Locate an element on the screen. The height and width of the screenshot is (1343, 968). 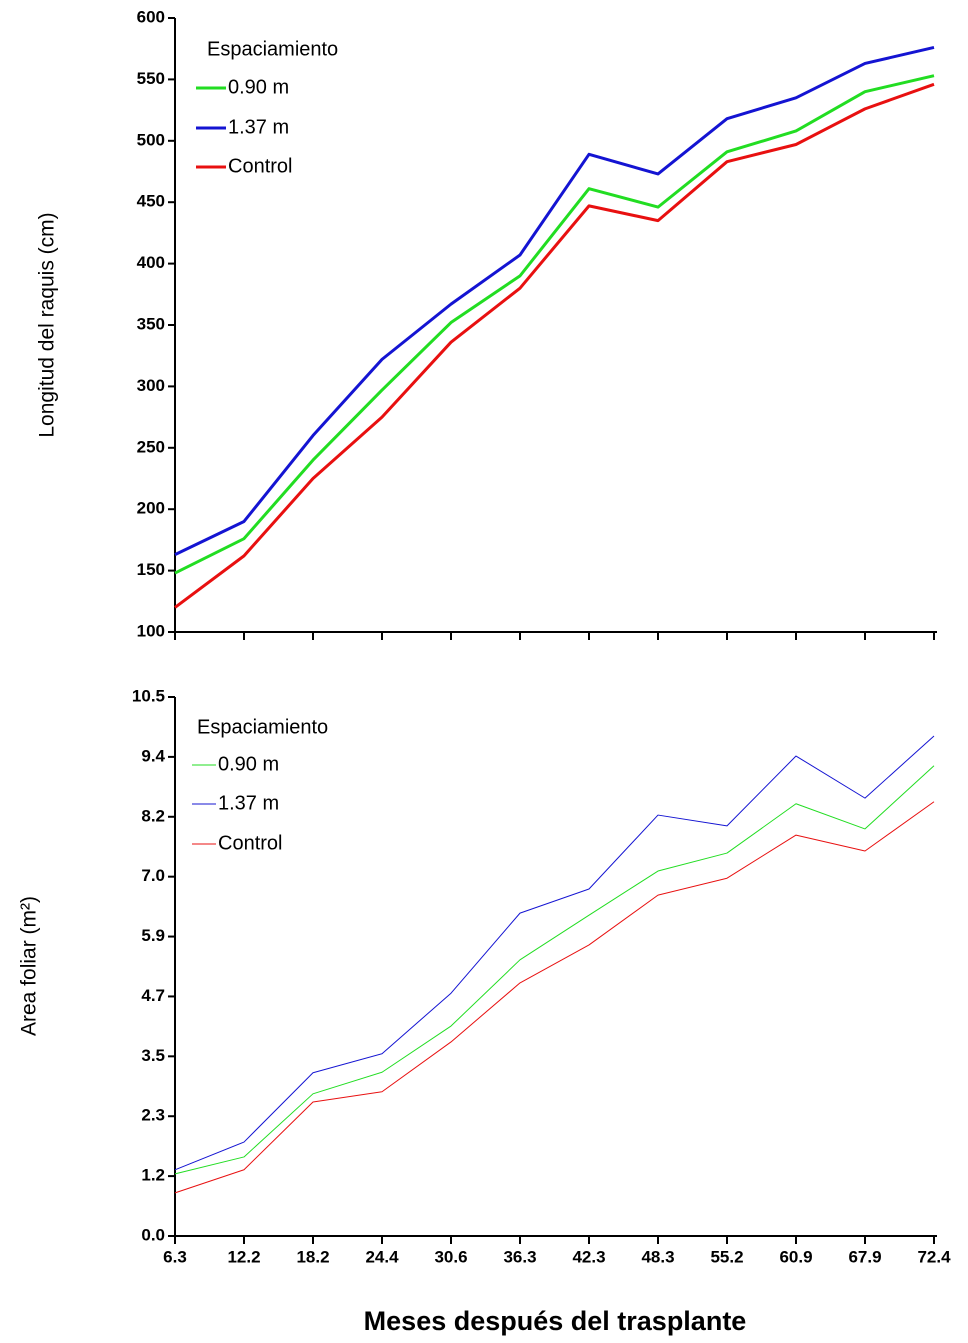
y-tick-label: 450 is located at coordinates (151, 201).